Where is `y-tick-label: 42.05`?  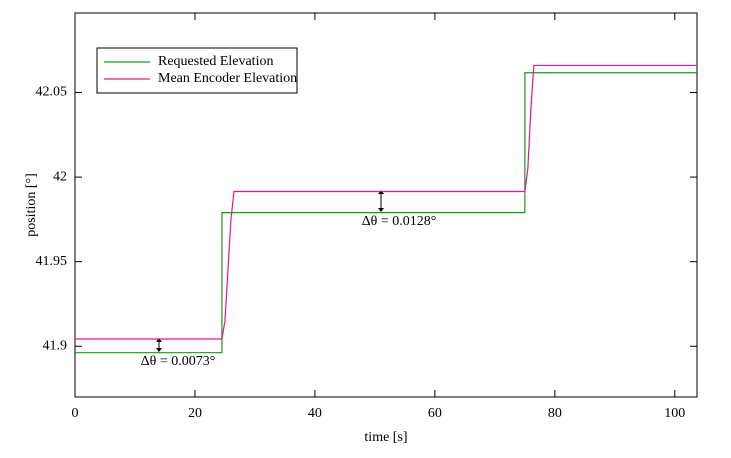 y-tick-label: 42.05 is located at coordinates (52, 92).